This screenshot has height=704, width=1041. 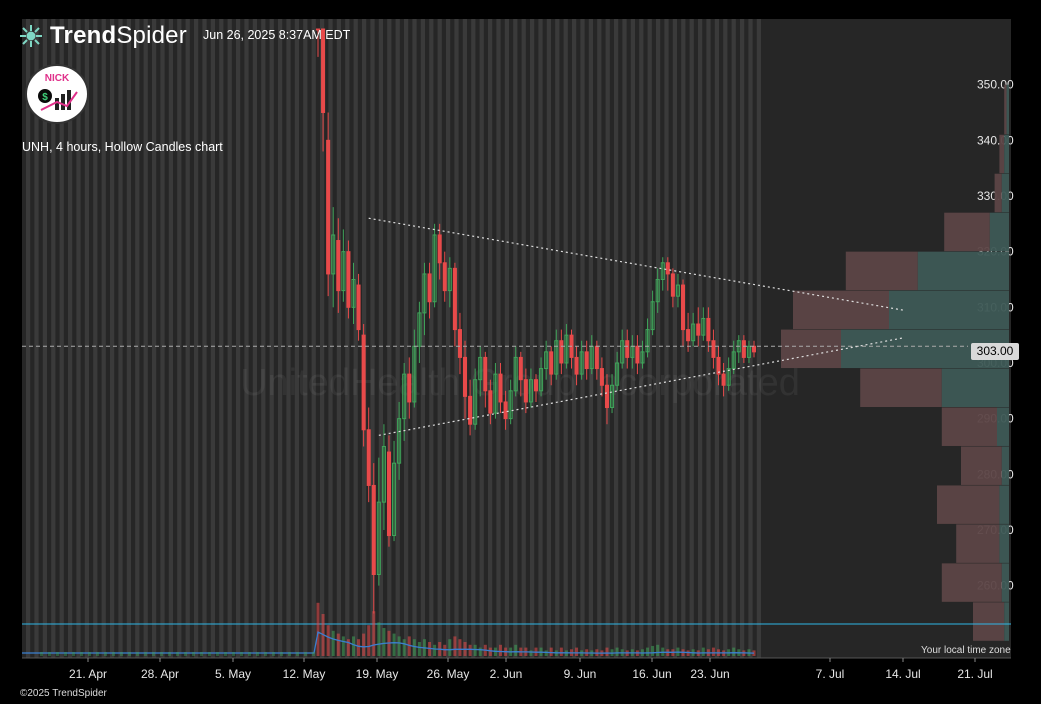 I want to click on volume-ma-line, so click(x=388, y=642).